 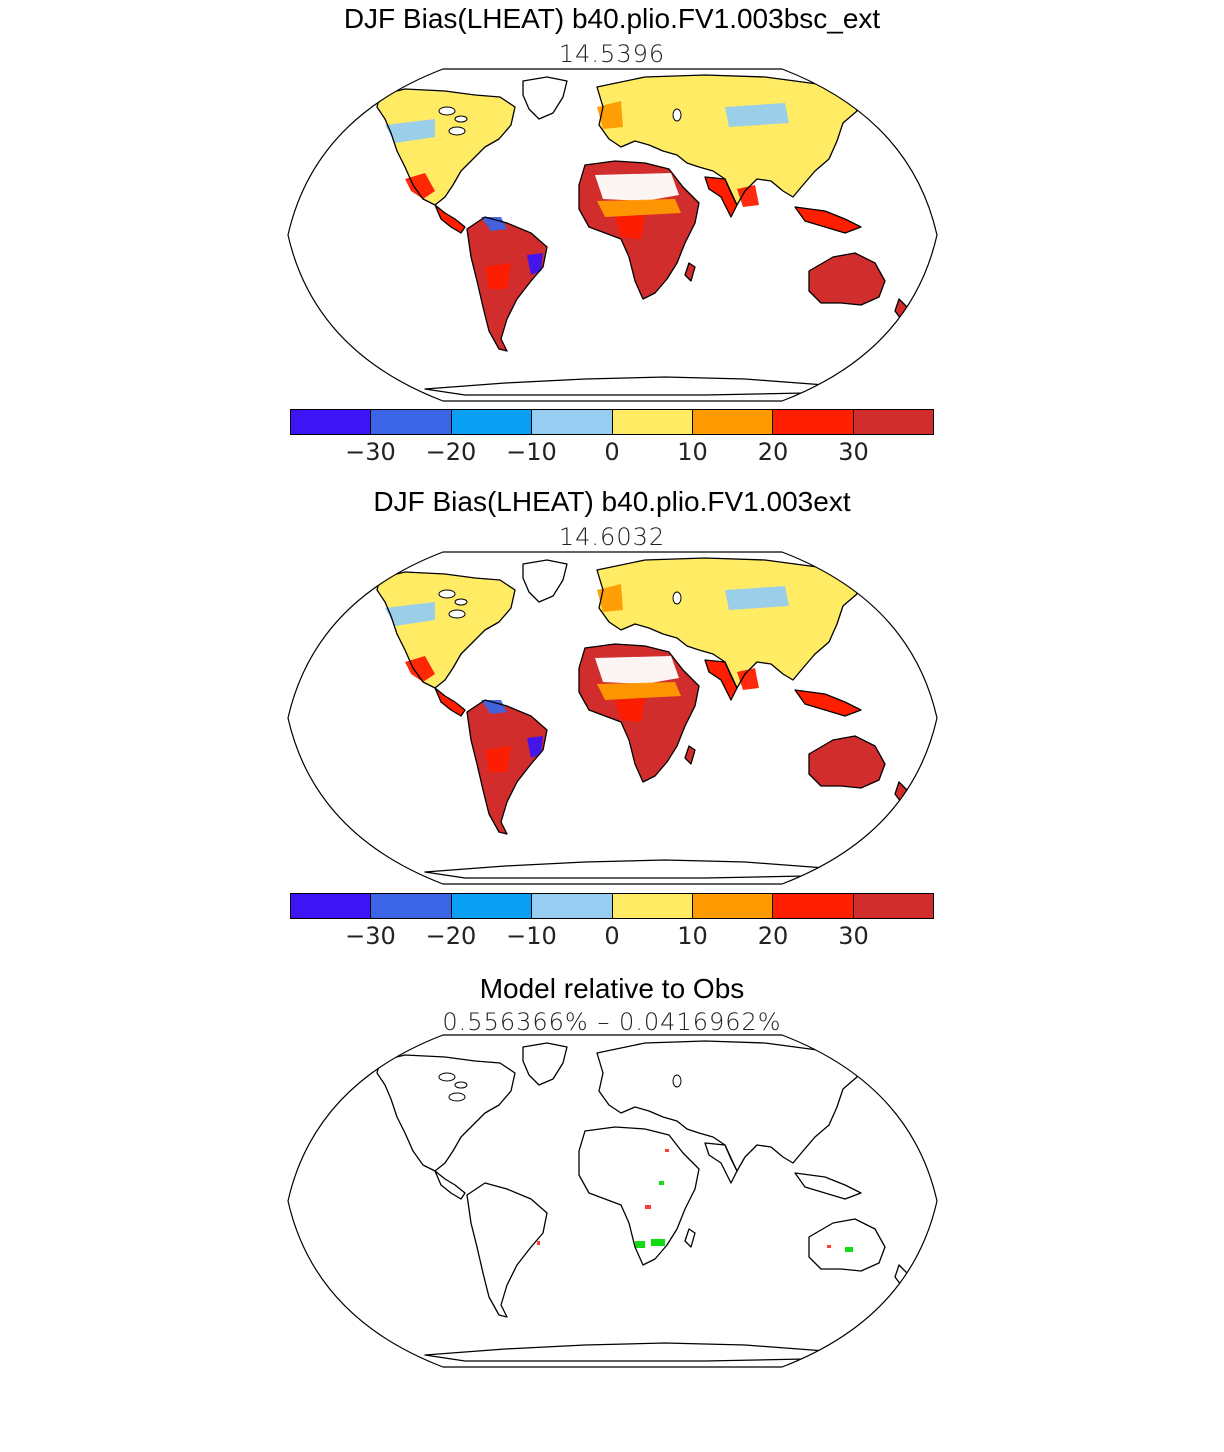 What do you see at coordinates (612, 1022) in the screenshot?
I see `panel3-subtitle: 0.556366% – 0.0416962%` at bounding box center [612, 1022].